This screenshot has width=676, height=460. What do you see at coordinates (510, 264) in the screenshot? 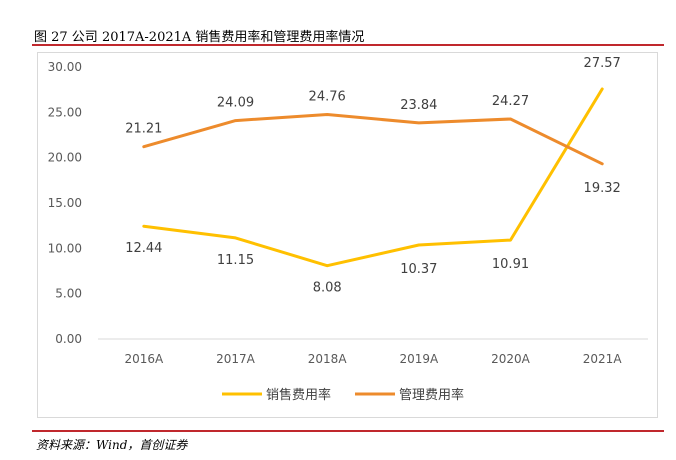
I see `data-label: 10.91` at bounding box center [510, 264].